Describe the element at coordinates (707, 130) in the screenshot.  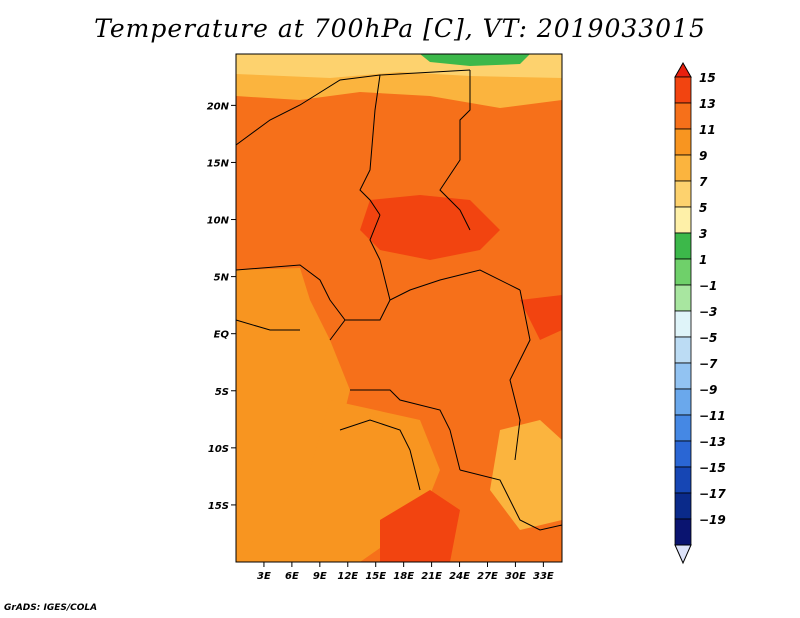
I see `colorbar-label: 11` at that location.